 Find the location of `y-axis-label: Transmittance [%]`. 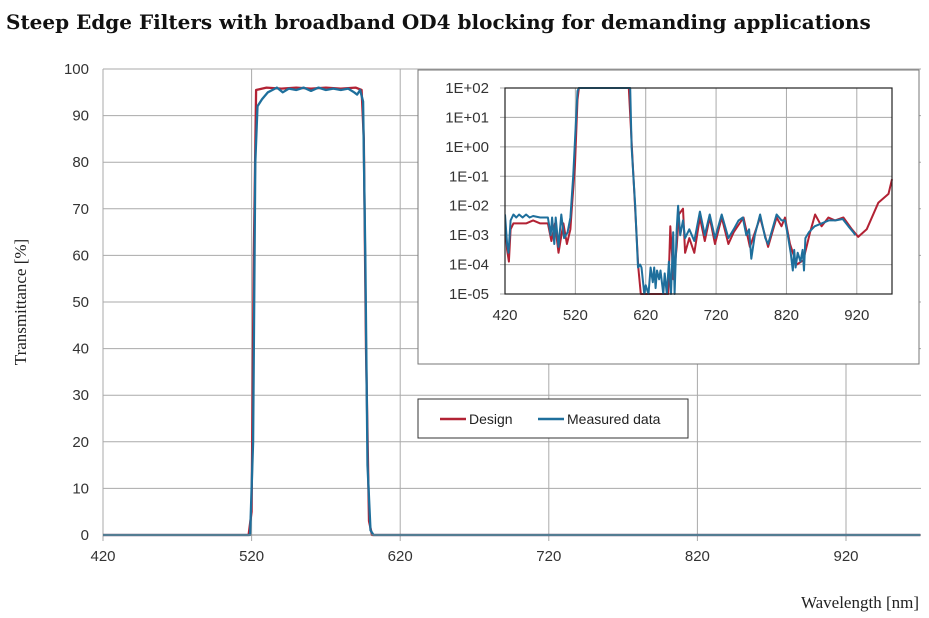

y-axis-label: Transmittance [%] is located at coordinates (20, 302).